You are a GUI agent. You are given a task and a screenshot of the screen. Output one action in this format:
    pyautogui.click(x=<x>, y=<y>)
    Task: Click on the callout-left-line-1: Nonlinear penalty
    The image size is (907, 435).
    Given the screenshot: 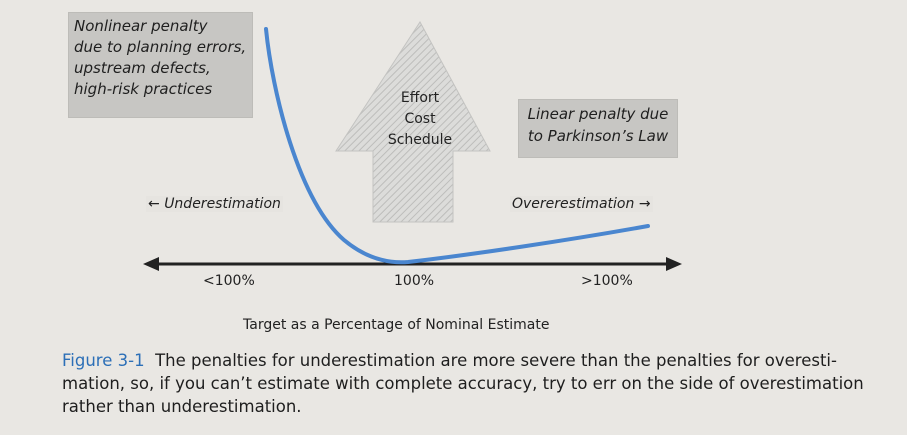 What is the action you would take?
    pyautogui.click(x=141, y=26)
    